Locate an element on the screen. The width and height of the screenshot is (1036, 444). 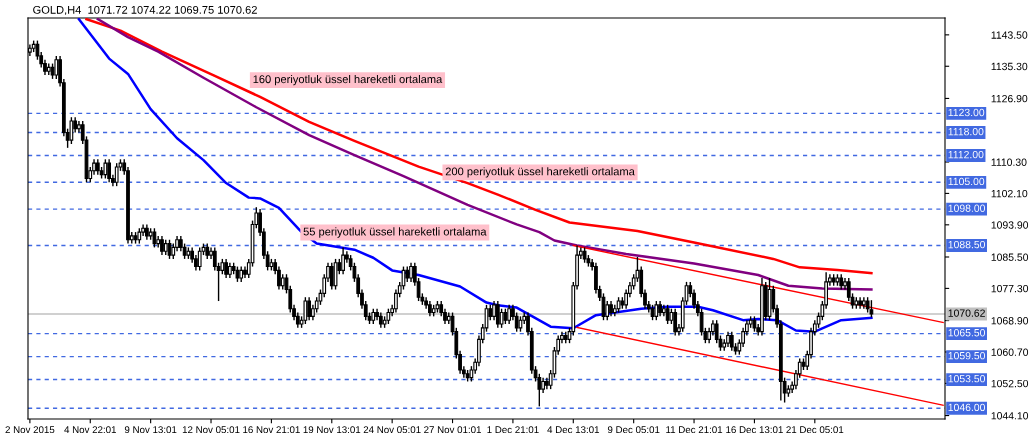
ref-line-label: 1046.00 is located at coordinates (967, 407).